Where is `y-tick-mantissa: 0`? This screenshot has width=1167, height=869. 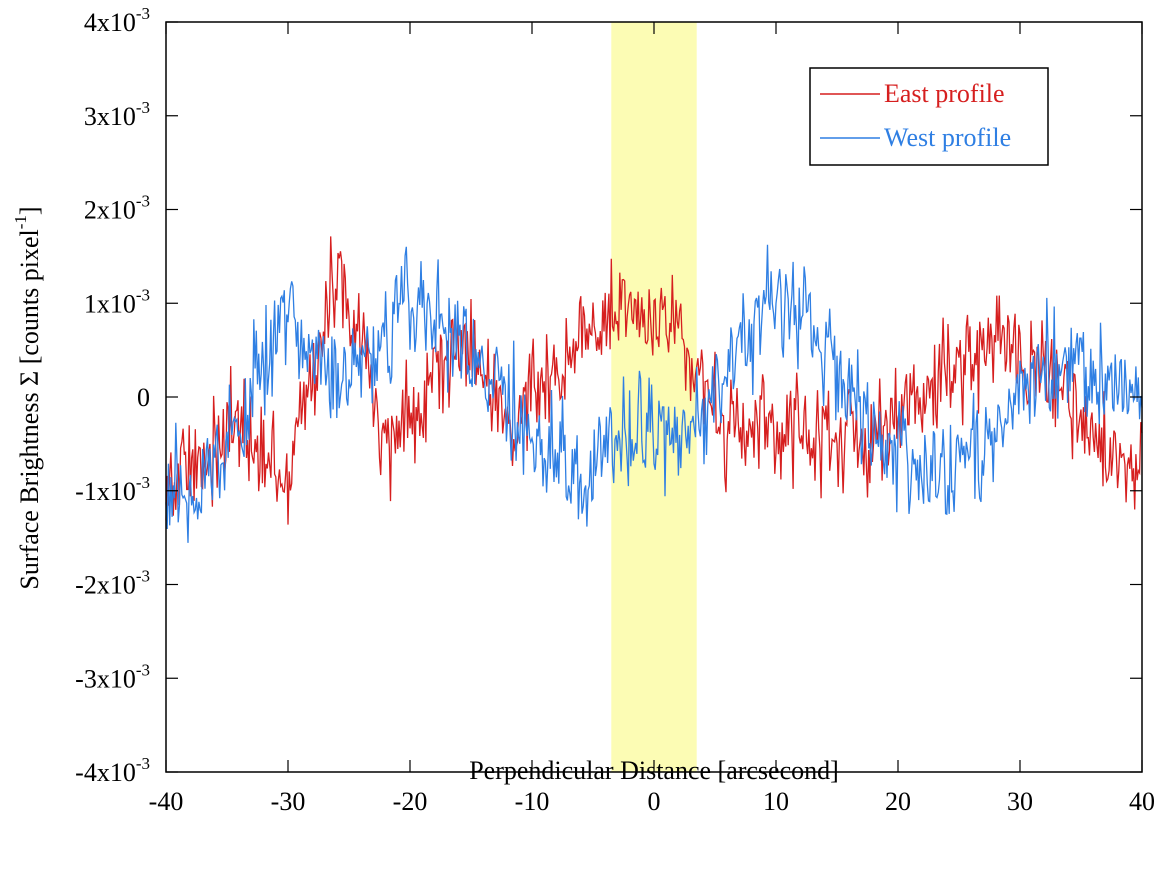
y-tick-mantissa: 0 is located at coordinates (143, 397).